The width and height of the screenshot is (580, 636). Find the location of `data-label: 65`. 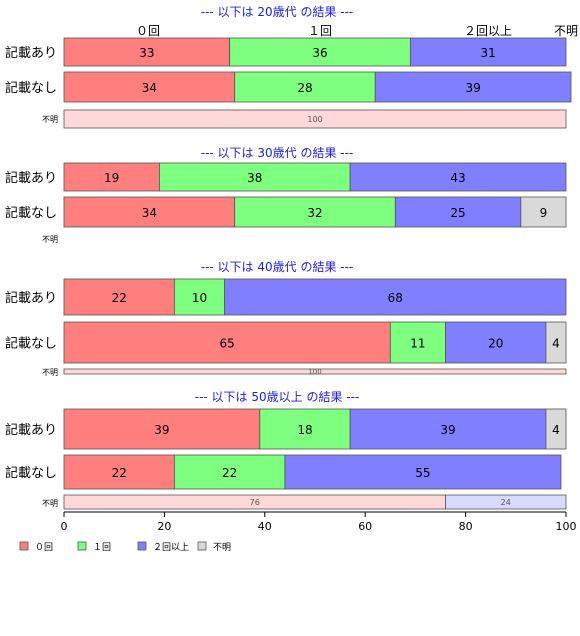

data-label: 65 is located at coordinates (227, 344).